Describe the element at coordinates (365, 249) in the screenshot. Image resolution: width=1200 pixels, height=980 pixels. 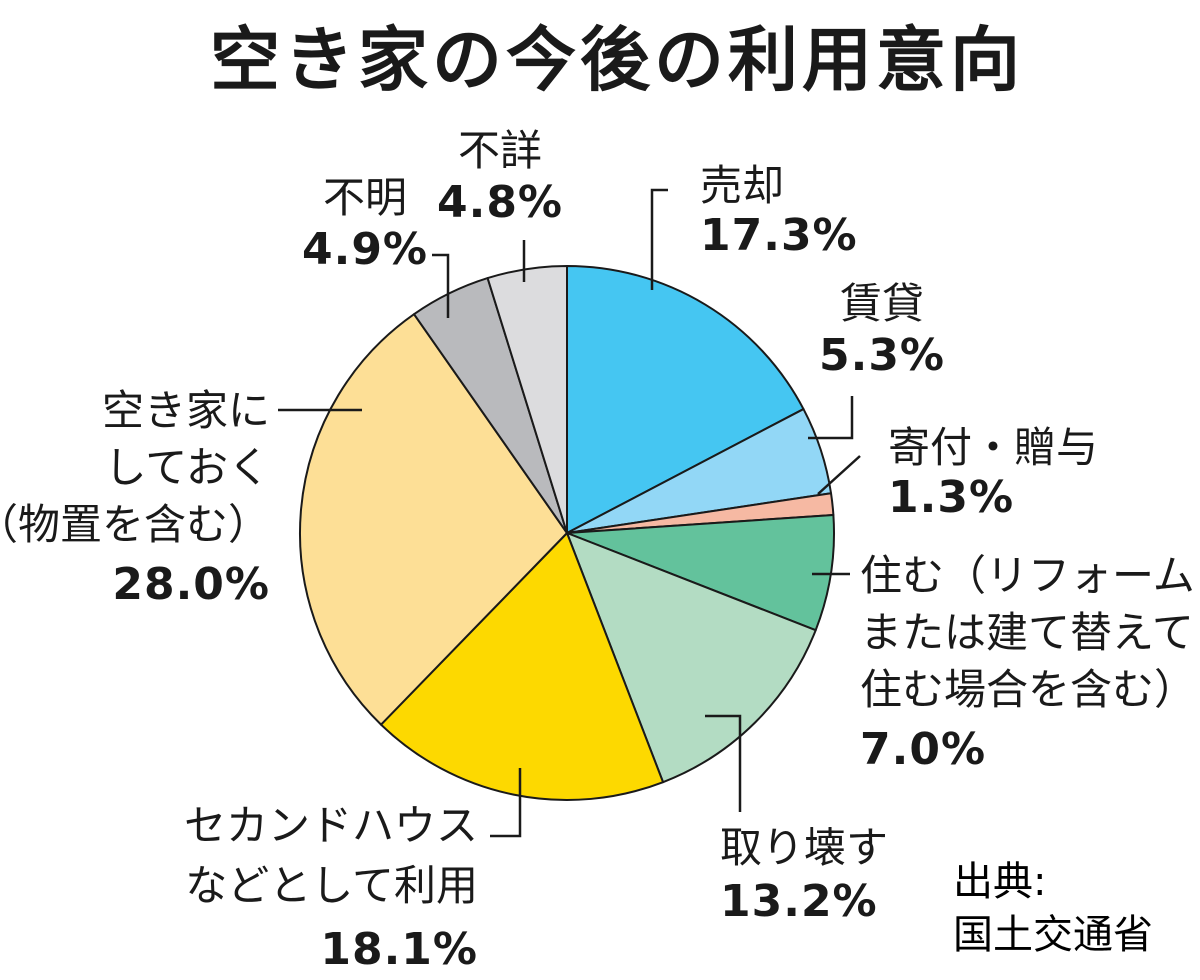
I see `slice-value-label: 4.9%` at that location.